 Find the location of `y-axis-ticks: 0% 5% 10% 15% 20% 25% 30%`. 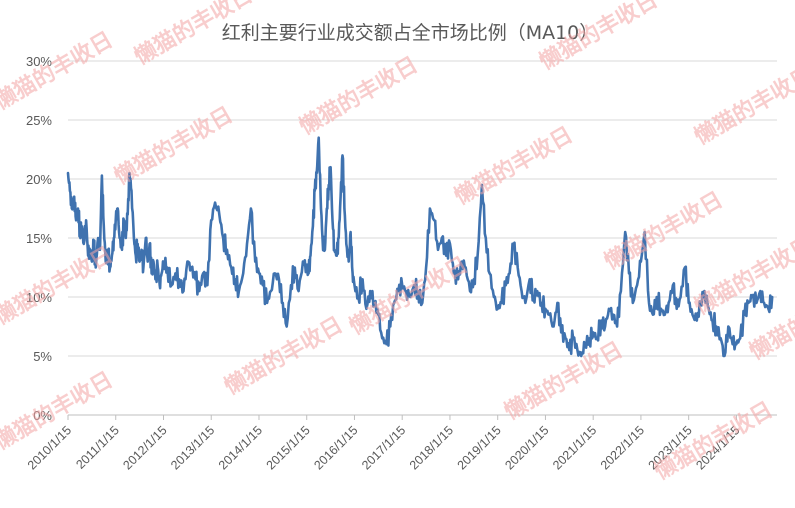

y-axis-ticks: 0% 5% 10% 15% 20% 25% 30% is located at coordinates (39, 238).